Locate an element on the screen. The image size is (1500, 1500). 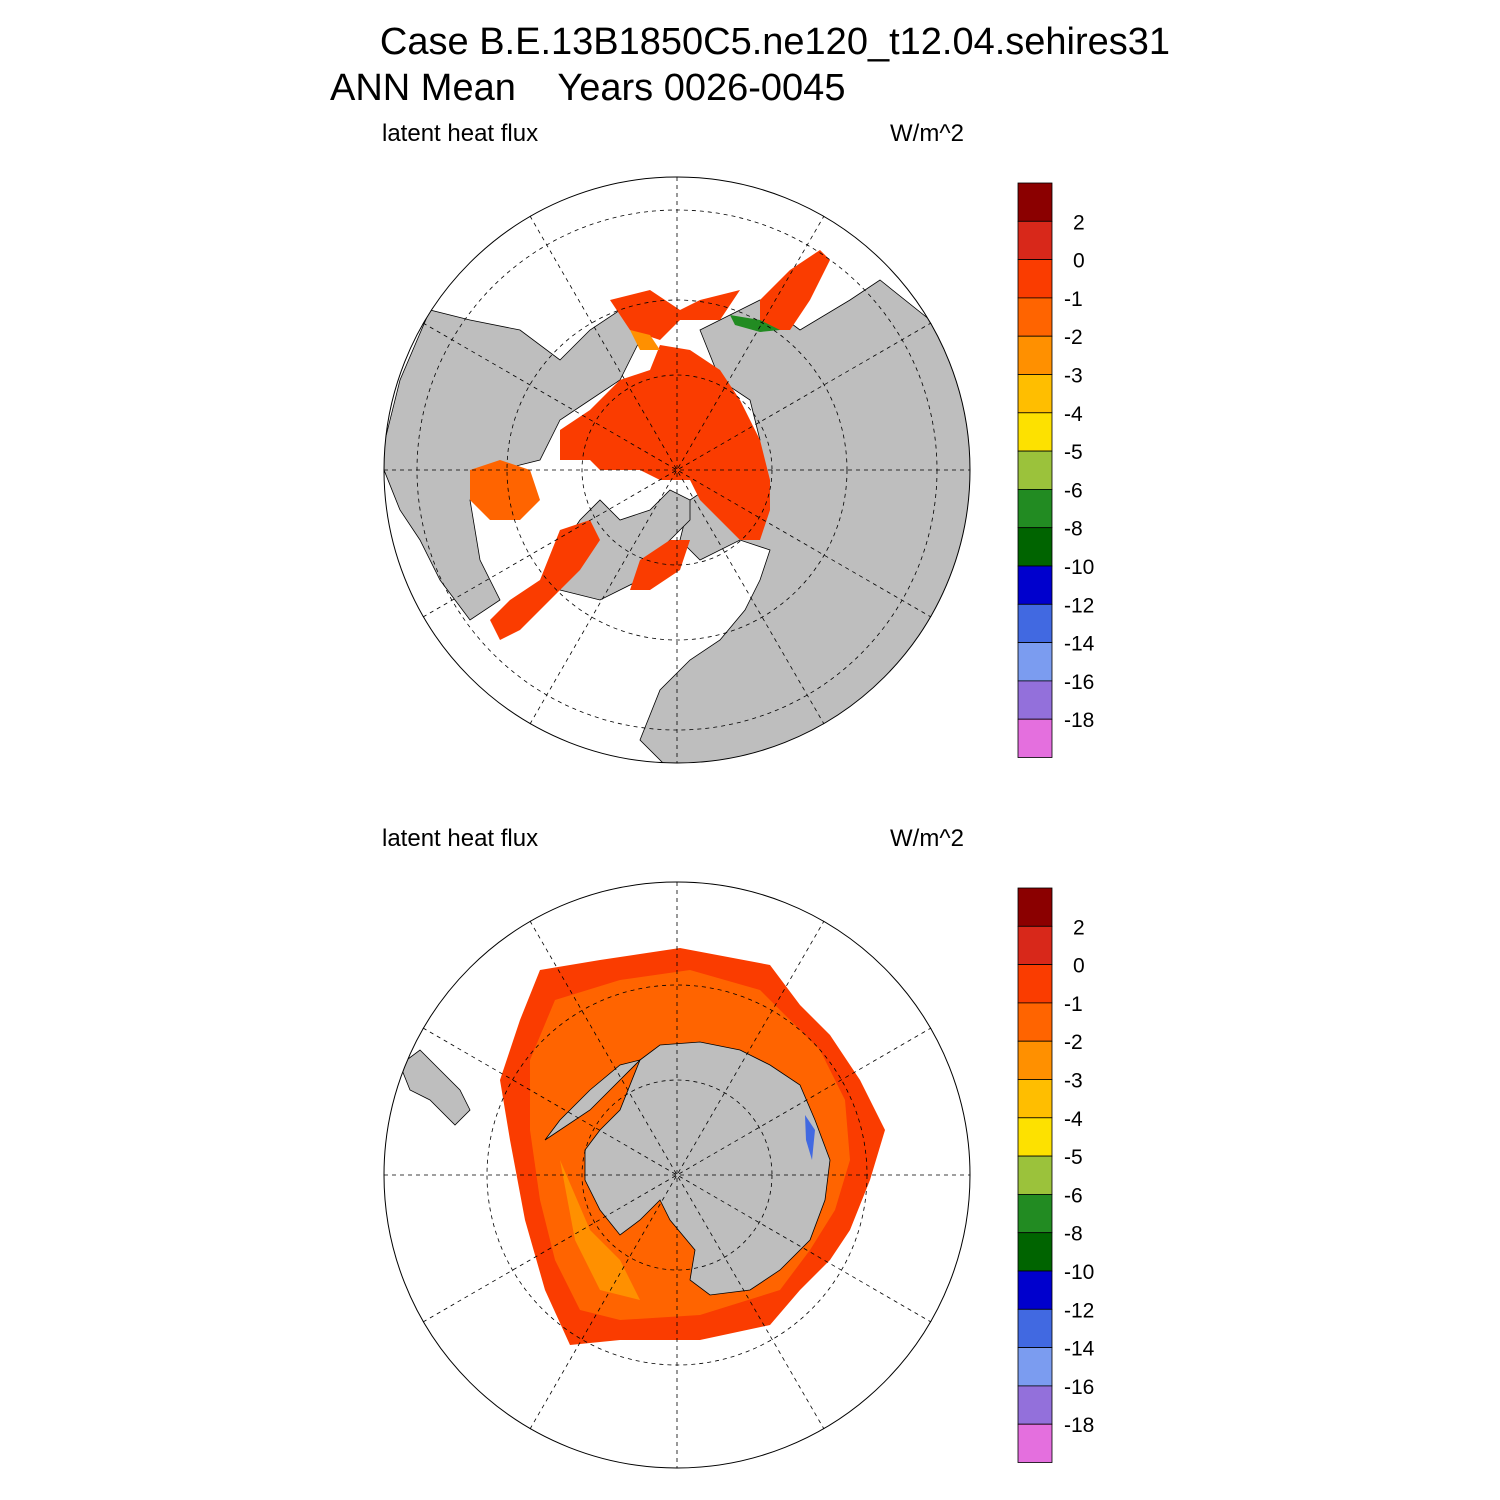
south-colorbar-label: -3 is located at coordinates (1073, 1081).